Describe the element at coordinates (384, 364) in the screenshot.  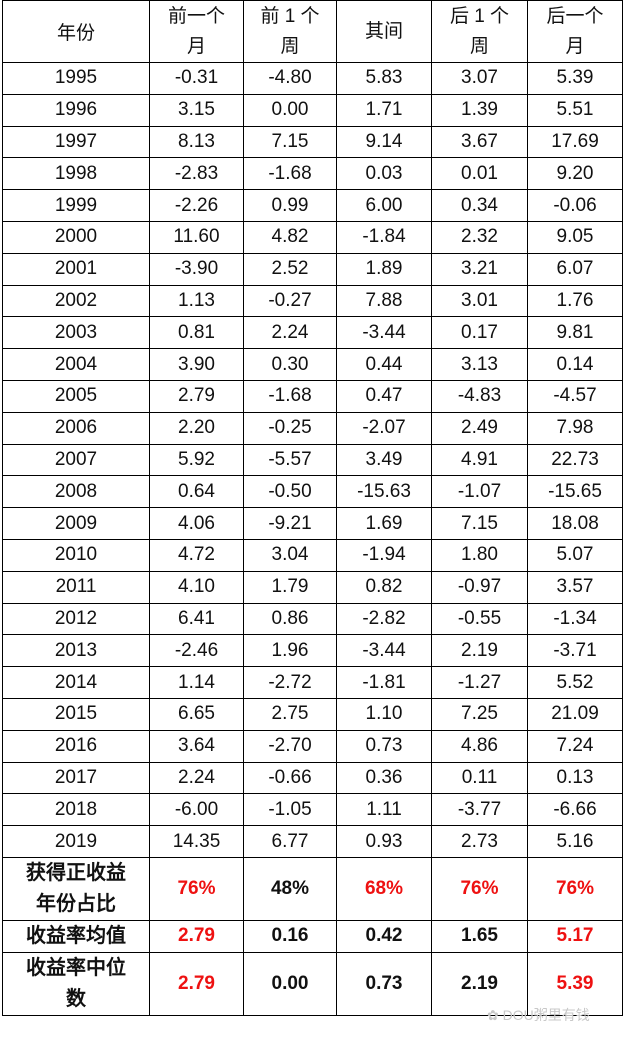
I see `value-cell: 0.44` at that location.